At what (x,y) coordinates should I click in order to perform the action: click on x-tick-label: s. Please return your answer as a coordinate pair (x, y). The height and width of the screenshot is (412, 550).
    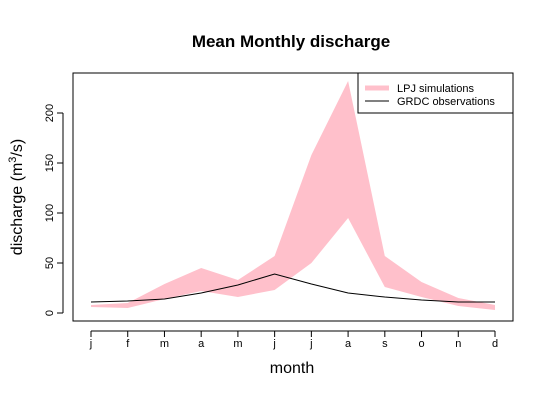
    Looking at the image, I should click on (385, 344).